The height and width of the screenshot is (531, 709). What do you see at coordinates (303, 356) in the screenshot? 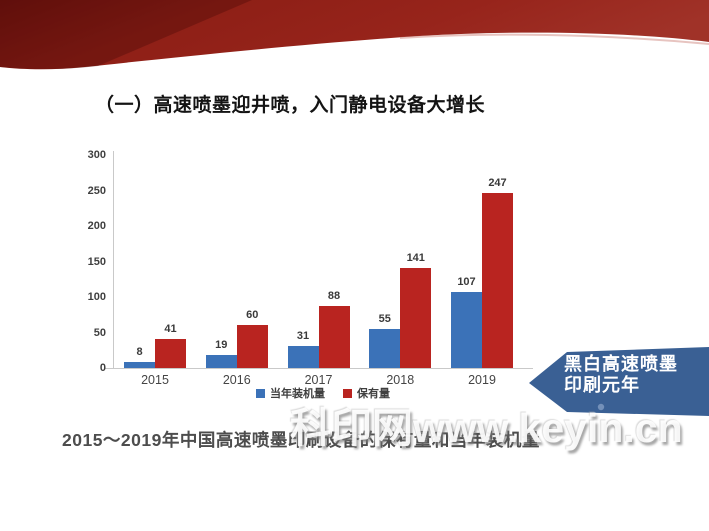
I see `bar-installed-2017` at bounding box center [303, 356].